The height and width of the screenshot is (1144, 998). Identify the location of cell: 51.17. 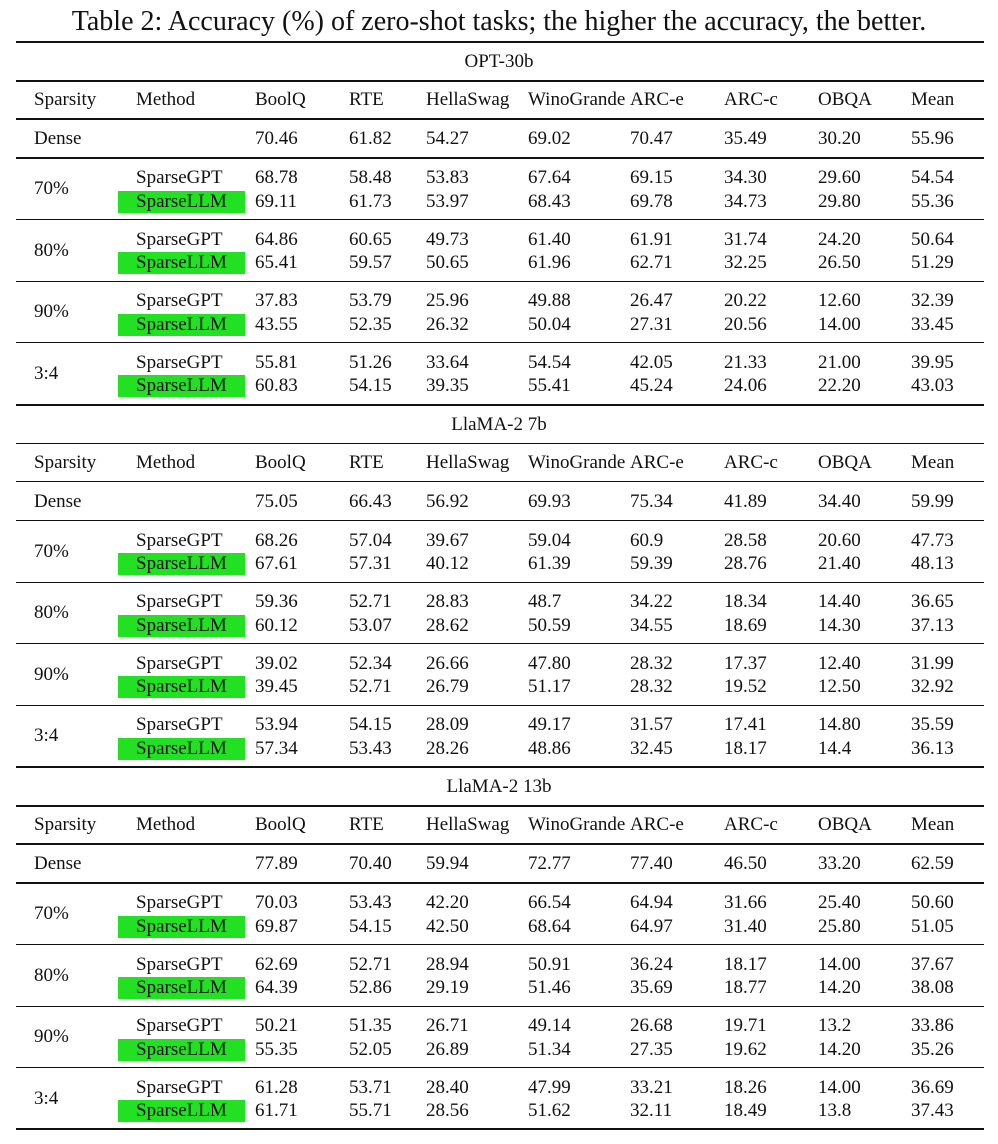
(549, 687).